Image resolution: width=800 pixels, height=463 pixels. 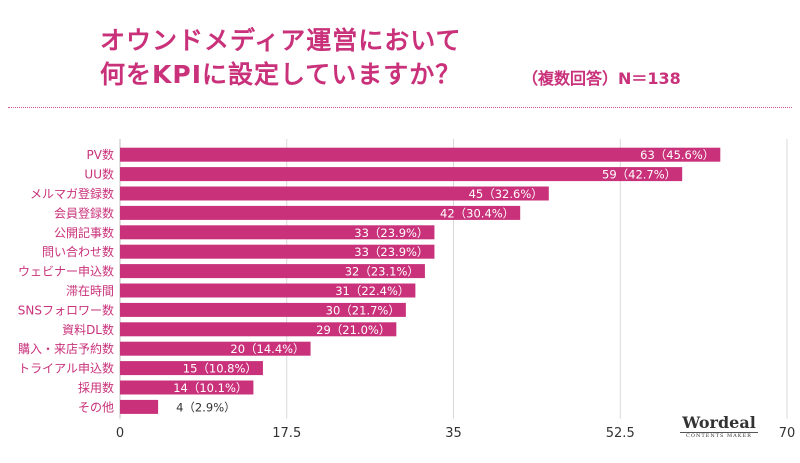 I want to click on x-tick-label: 52.5, so click(x=620, y=433).